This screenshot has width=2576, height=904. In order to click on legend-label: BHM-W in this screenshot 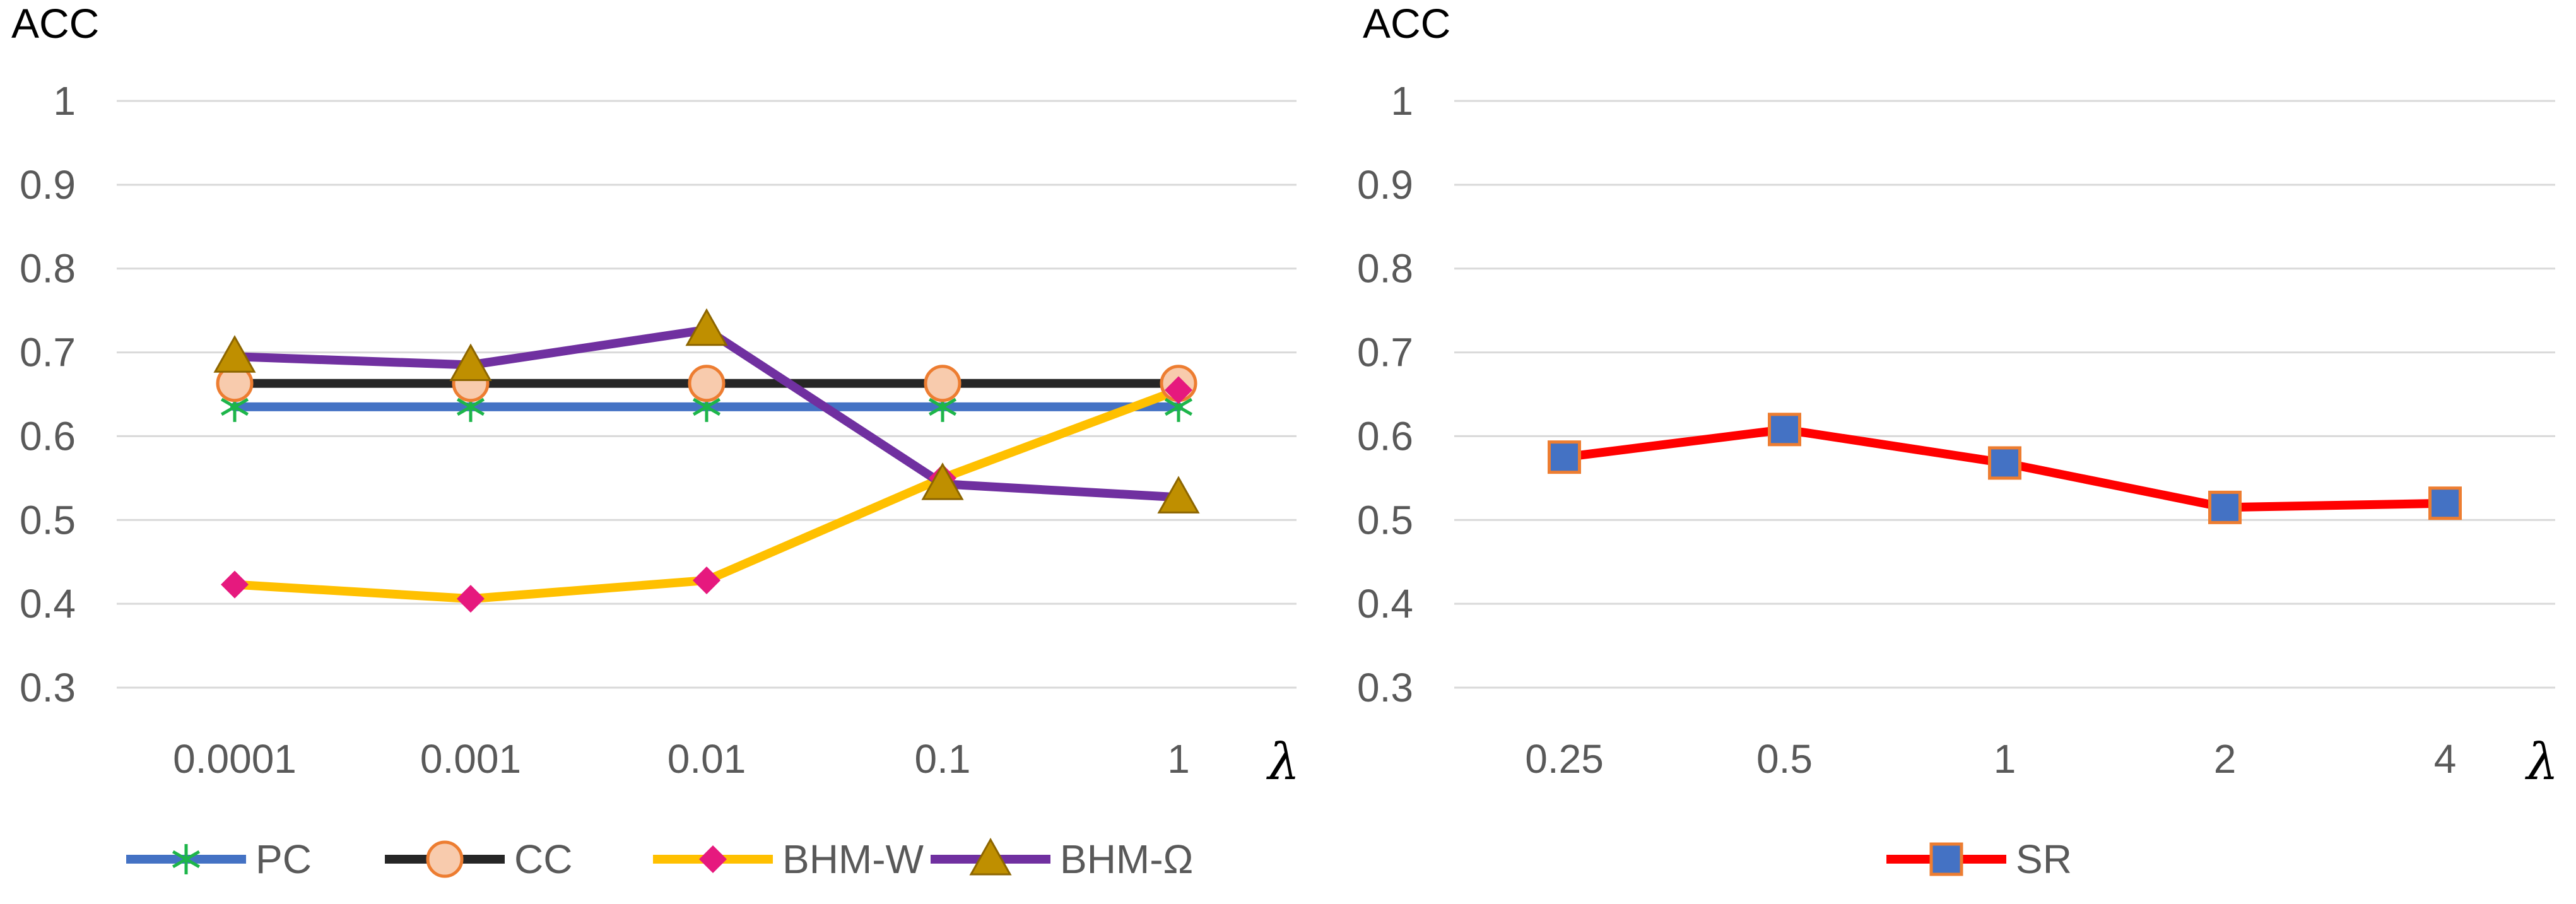, I will do `click(853, 859)`.